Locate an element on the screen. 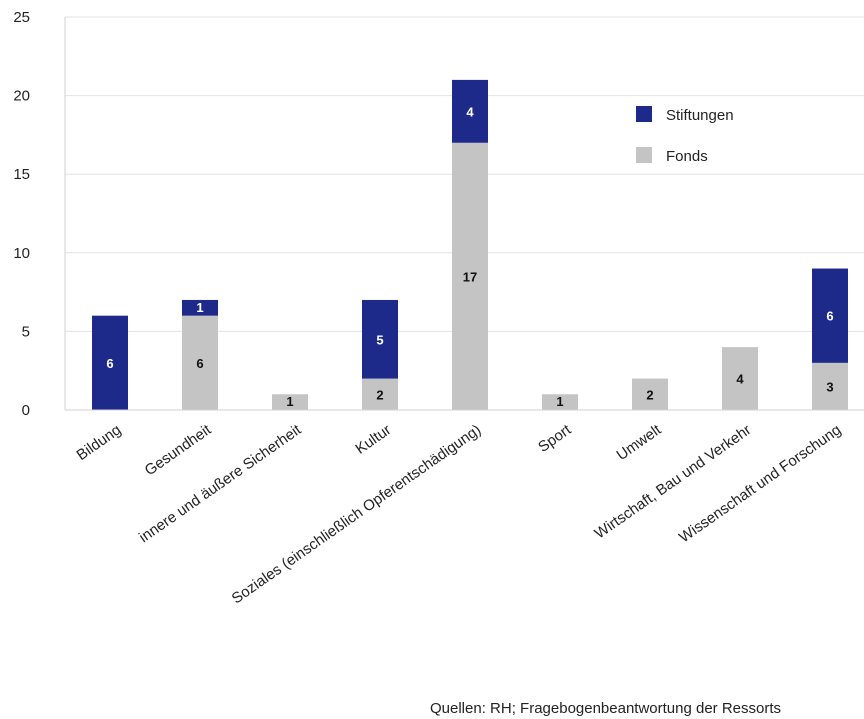 The height and width of the screenshot is (719, 864). x-category-label: Sport is located at coordinates (555, 438).